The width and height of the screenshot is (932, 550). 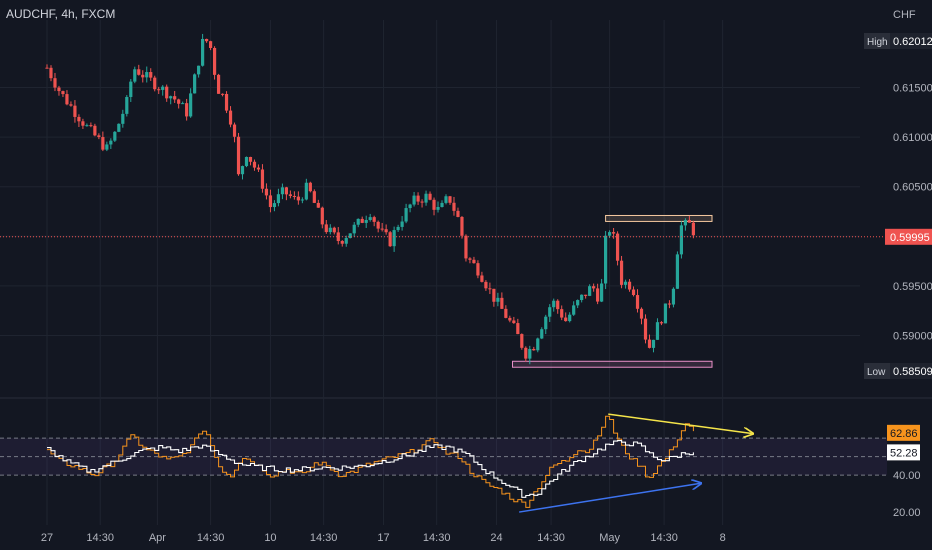 I want to click on symbol-title: AUDCHF, 4h, FXCM, so click(x=60, y=14).